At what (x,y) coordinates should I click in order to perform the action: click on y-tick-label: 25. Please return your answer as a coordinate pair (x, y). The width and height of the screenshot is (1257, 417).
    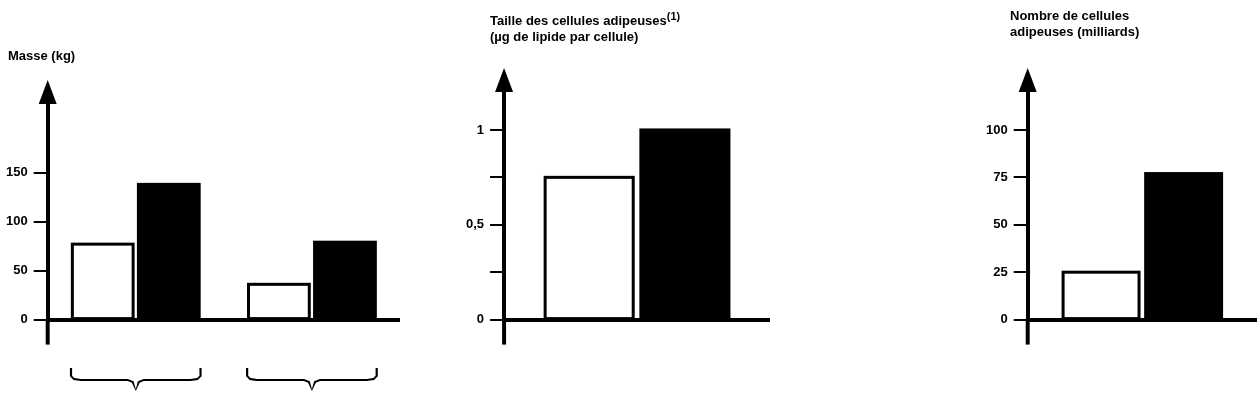
    Looking at the image, I should click on (1000, 271).